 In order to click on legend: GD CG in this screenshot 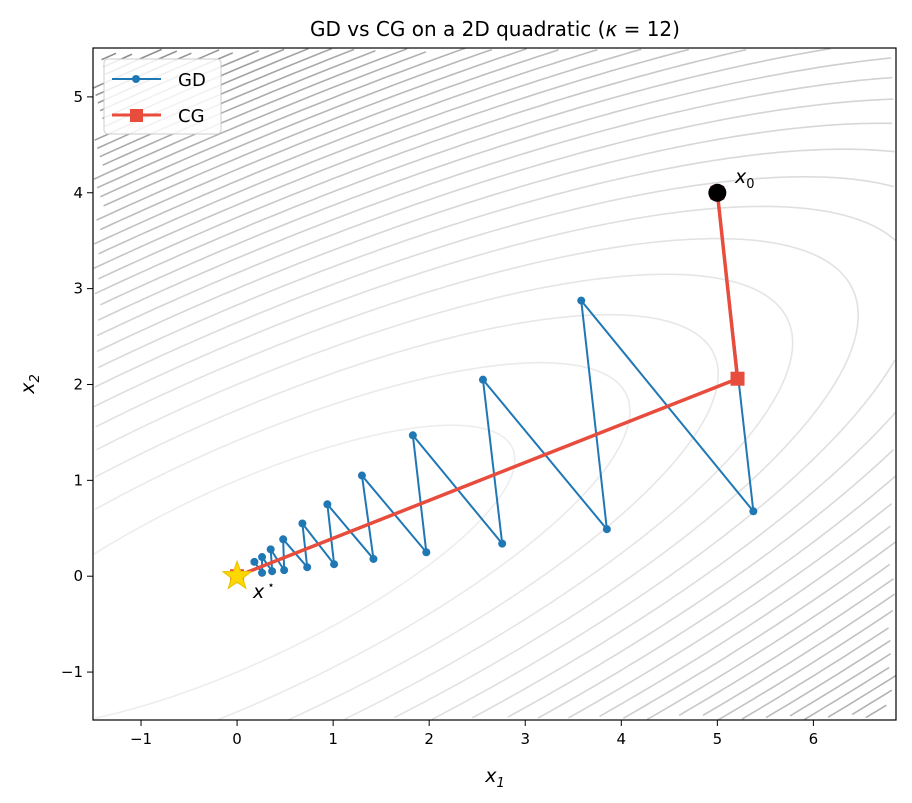, I will do `click(162, 96)`.